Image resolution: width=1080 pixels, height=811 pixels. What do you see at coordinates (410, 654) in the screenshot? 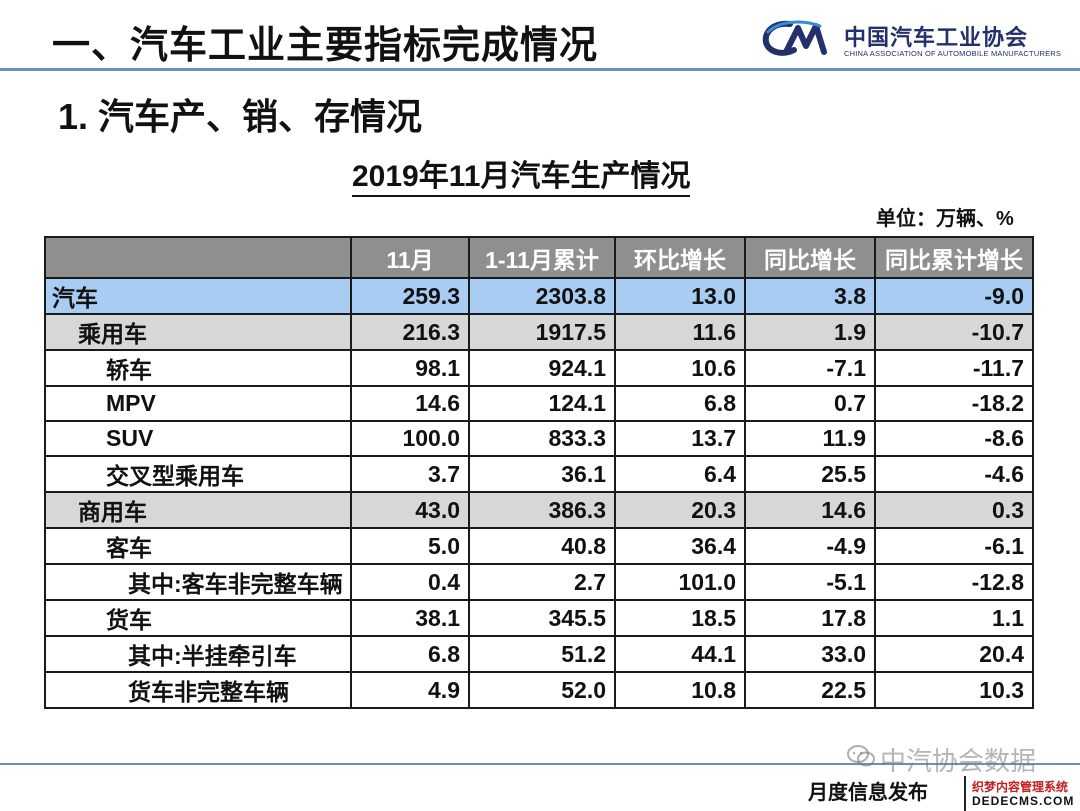
I see `value-month: 6.8` at bounding box center [410, 654].